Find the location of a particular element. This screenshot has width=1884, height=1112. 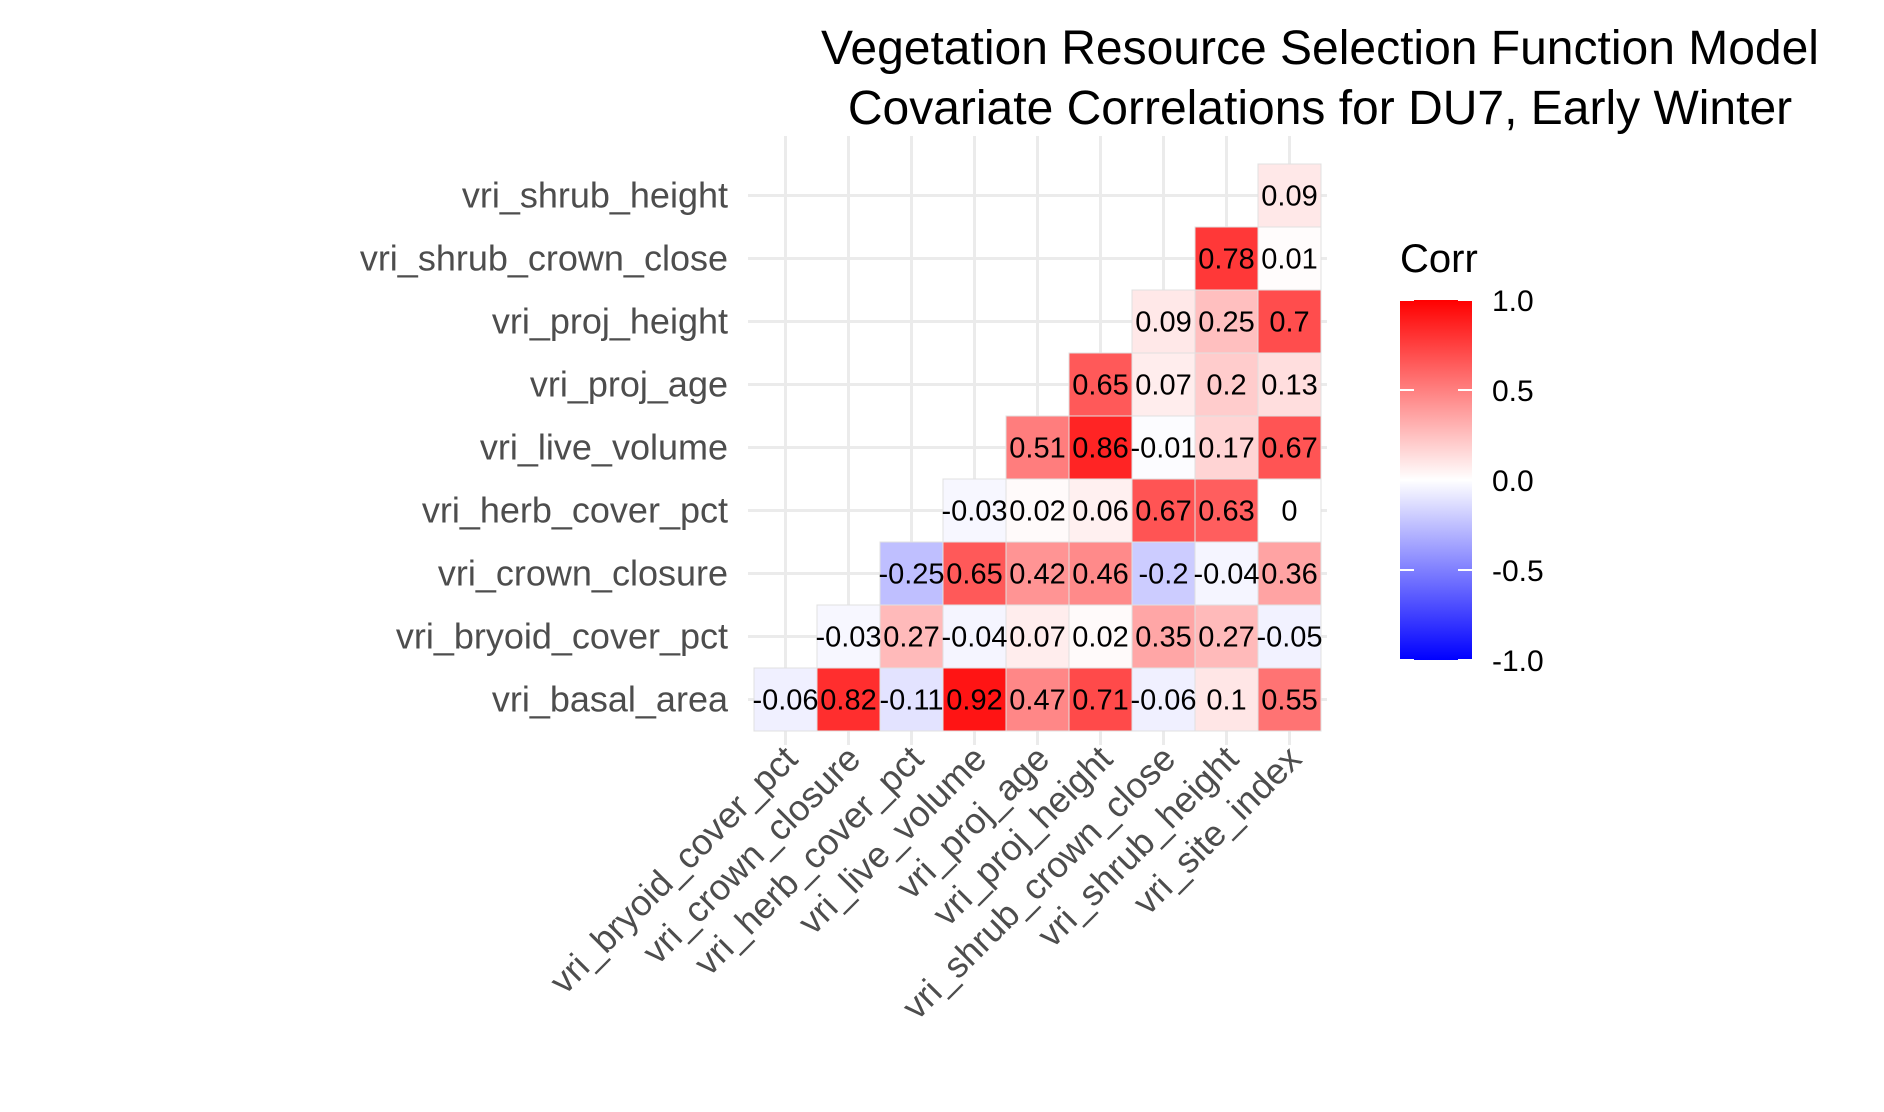

legend-title: Corr is located at coordinates (1439, 259).